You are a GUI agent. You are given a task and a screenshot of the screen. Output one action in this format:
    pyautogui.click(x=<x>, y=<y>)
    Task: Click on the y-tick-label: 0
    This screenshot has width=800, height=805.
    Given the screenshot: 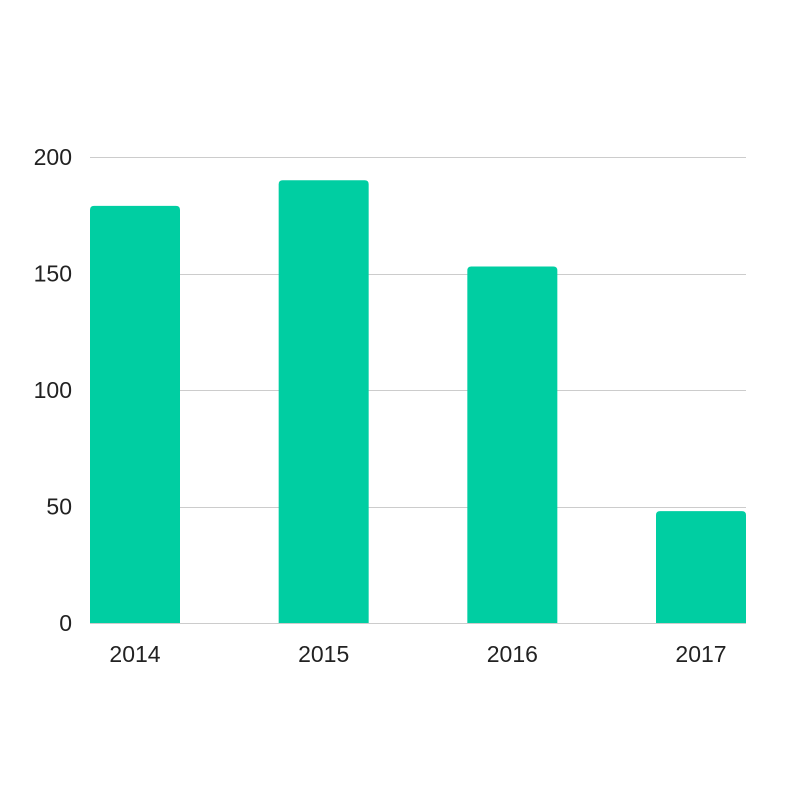 What is the action you would take?
    pyautogui.click(x=65, y=623)
    